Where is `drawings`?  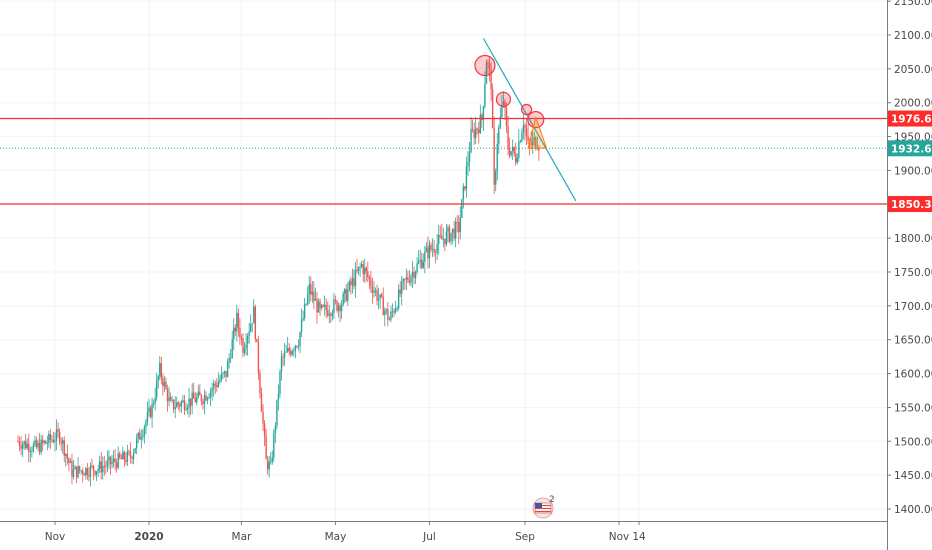
drawings is located at coordinates (525, 120).